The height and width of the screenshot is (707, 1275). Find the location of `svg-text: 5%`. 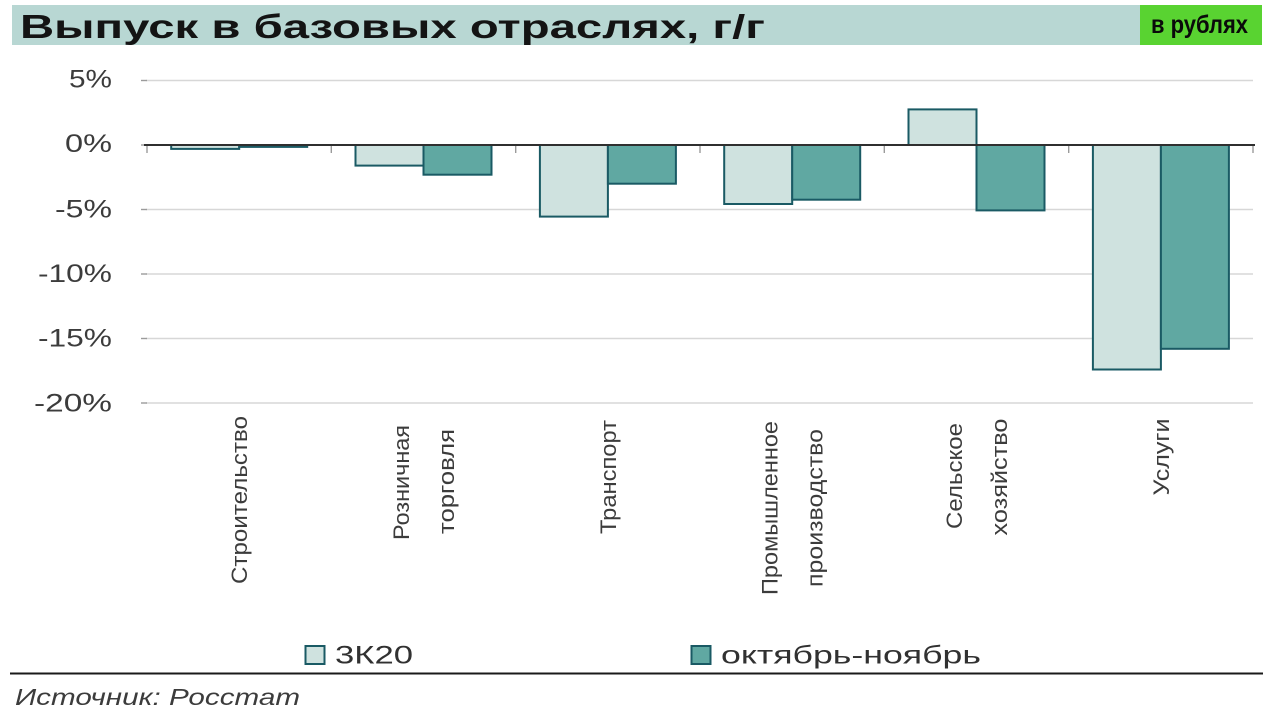

svg-text: 5% is located at coordinates (90, 80).